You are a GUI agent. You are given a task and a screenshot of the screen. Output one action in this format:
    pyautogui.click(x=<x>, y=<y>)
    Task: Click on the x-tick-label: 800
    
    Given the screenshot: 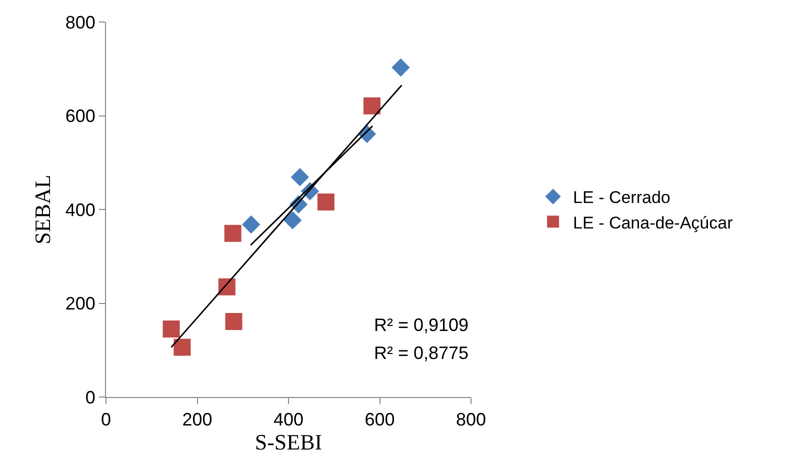 What is the action you would take?
    pyautogui.click(x=471, y=420)
    